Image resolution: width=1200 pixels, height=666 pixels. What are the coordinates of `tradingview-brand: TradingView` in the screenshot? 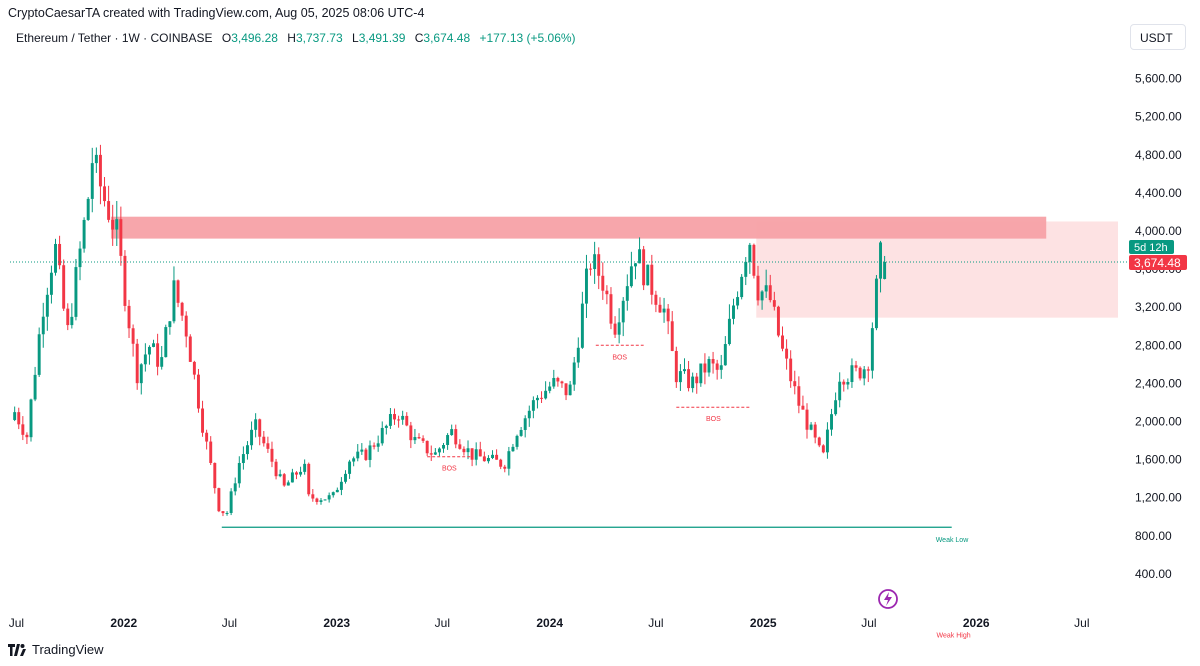 It's located at (68, 649).